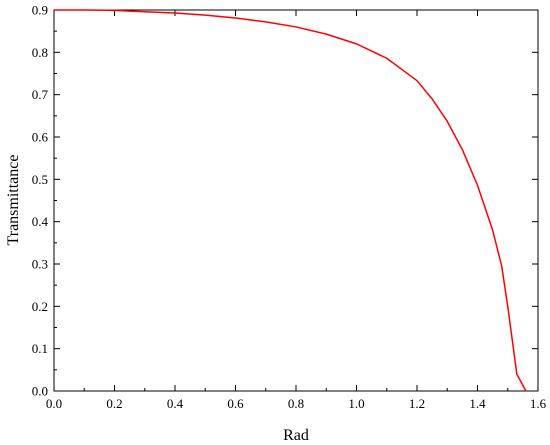  What do you see at coordinates (40, 391) in the screenshot?
I see `y-tick-label: 0.0` at bounding box center [40, 391].